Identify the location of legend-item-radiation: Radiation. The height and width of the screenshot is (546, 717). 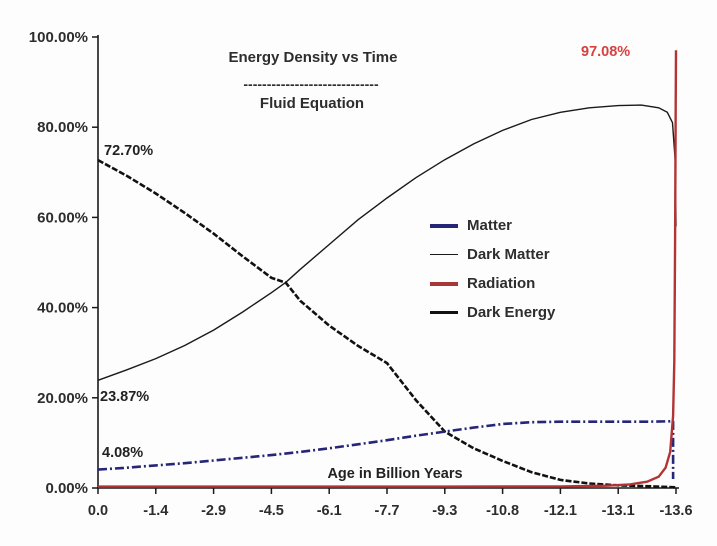
(492, 283).